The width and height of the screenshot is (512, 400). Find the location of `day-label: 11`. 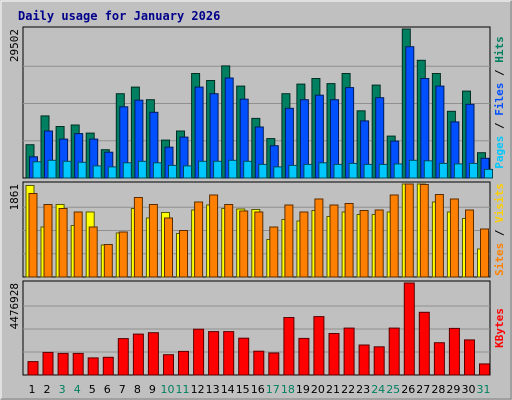

day-label: 11 is located at coordinates (183, 389).